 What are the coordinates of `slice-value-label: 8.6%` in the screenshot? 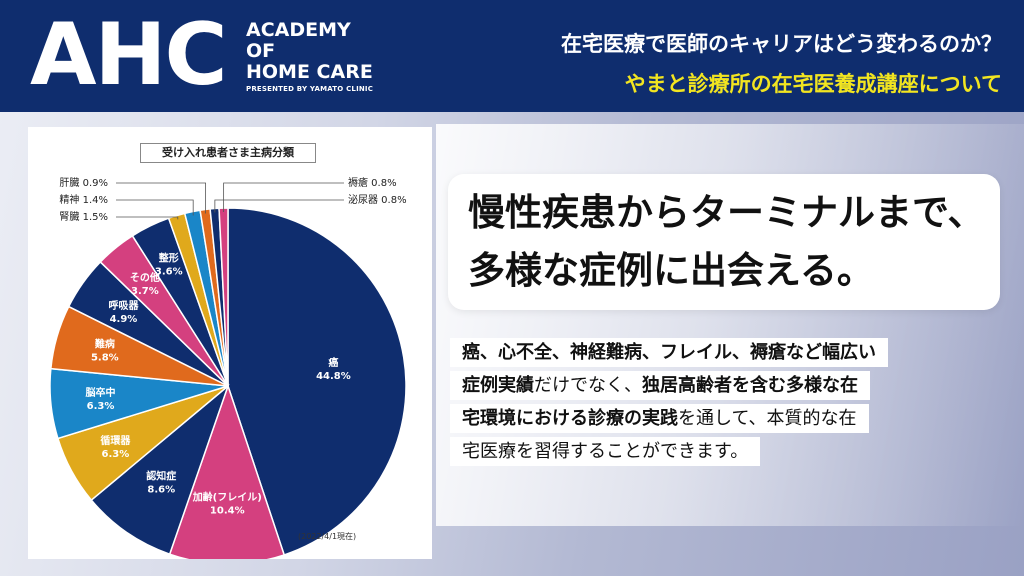 It's located at (161, 490).